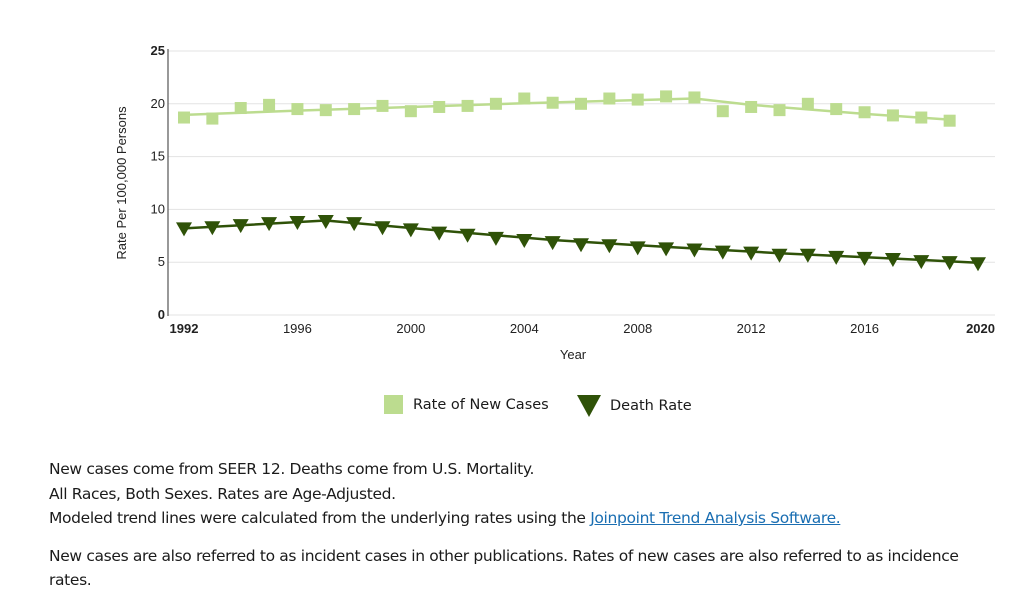 This screenshot has height=614, width=1023. What do you see at coordinates (158, 103) in the screenshot?
I see `y-tick-label: 20` at bounding box center [158, 103].